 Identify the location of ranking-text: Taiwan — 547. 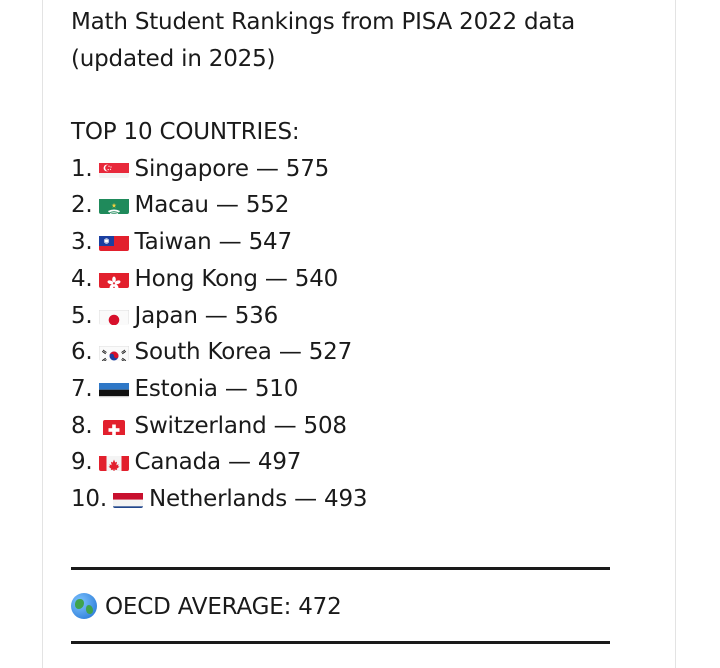
(213, 242).